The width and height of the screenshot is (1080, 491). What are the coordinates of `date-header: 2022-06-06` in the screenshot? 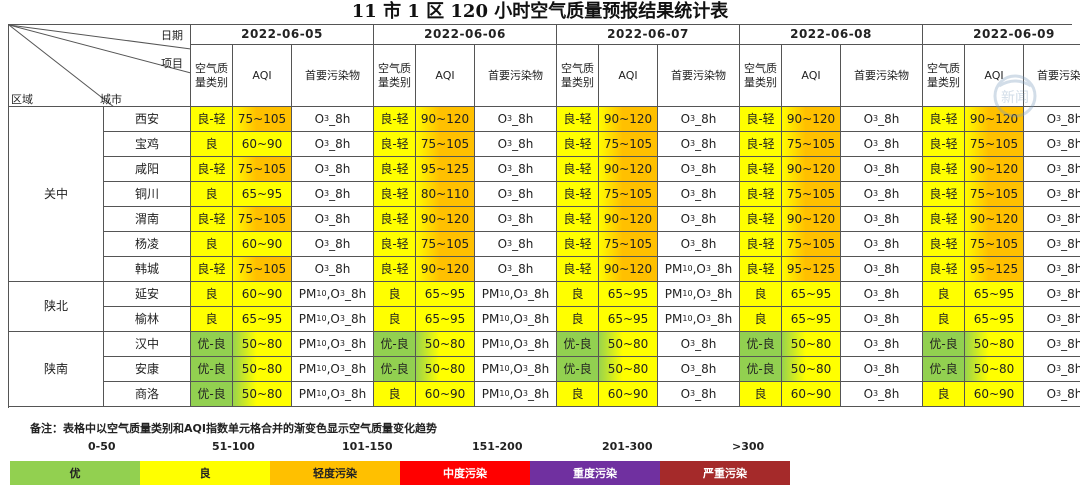 It's located at (465, 35).